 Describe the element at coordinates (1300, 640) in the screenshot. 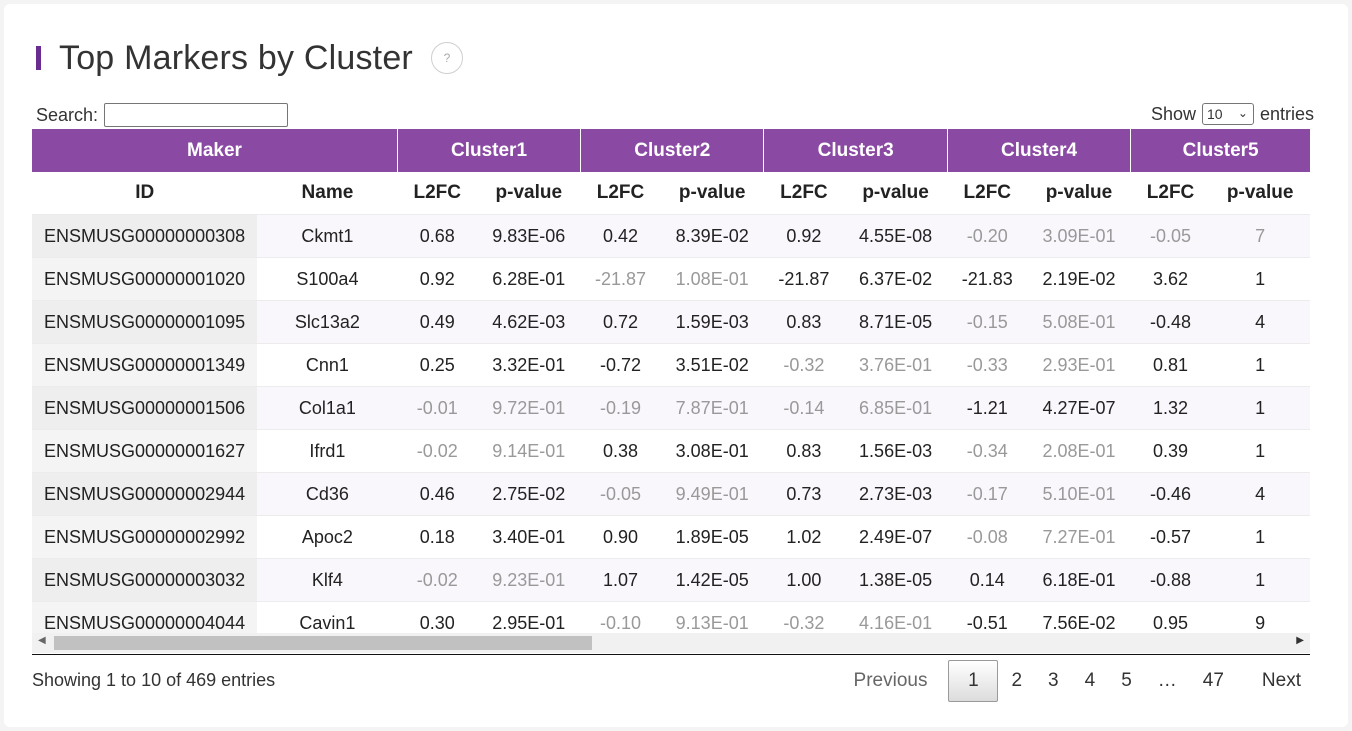

I see `scroll-right-icon: ▶` at that location.